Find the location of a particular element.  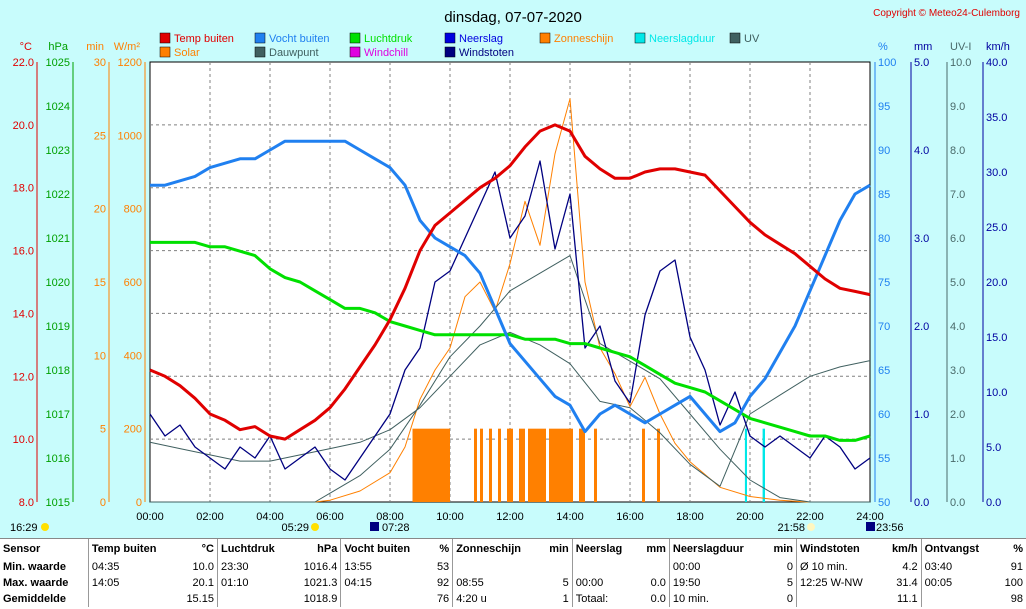

legend-label: Neerslagduur is located at coordinates (682, 39).